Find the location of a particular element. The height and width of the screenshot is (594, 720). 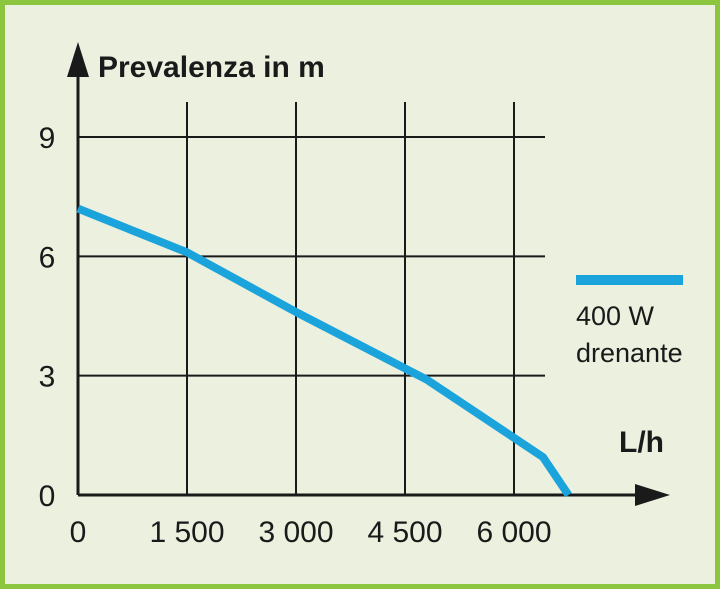

x-axis-title: L/h is located at coordinates (641, 442).